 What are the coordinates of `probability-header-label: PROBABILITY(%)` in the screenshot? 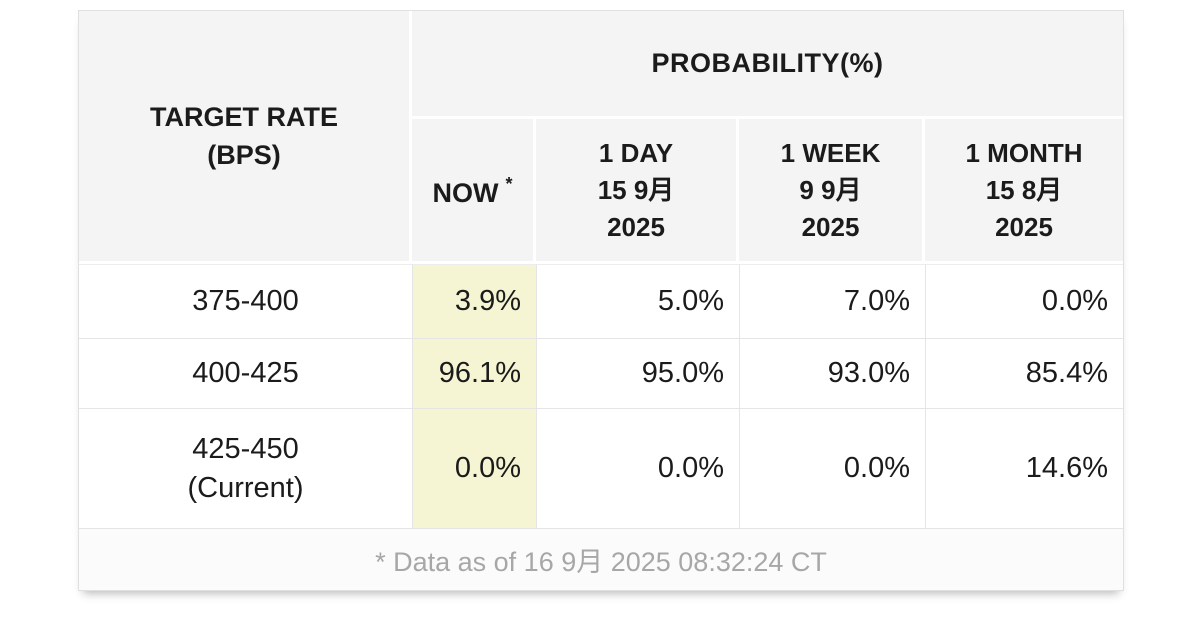 It's located at (767, 63).